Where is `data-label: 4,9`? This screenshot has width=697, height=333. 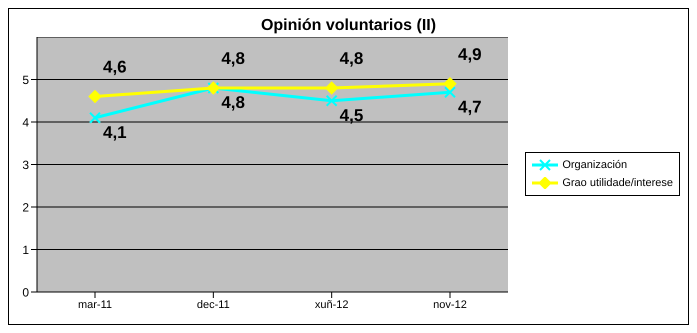
data-label: 4,9 is located at coordinates (470, 54).